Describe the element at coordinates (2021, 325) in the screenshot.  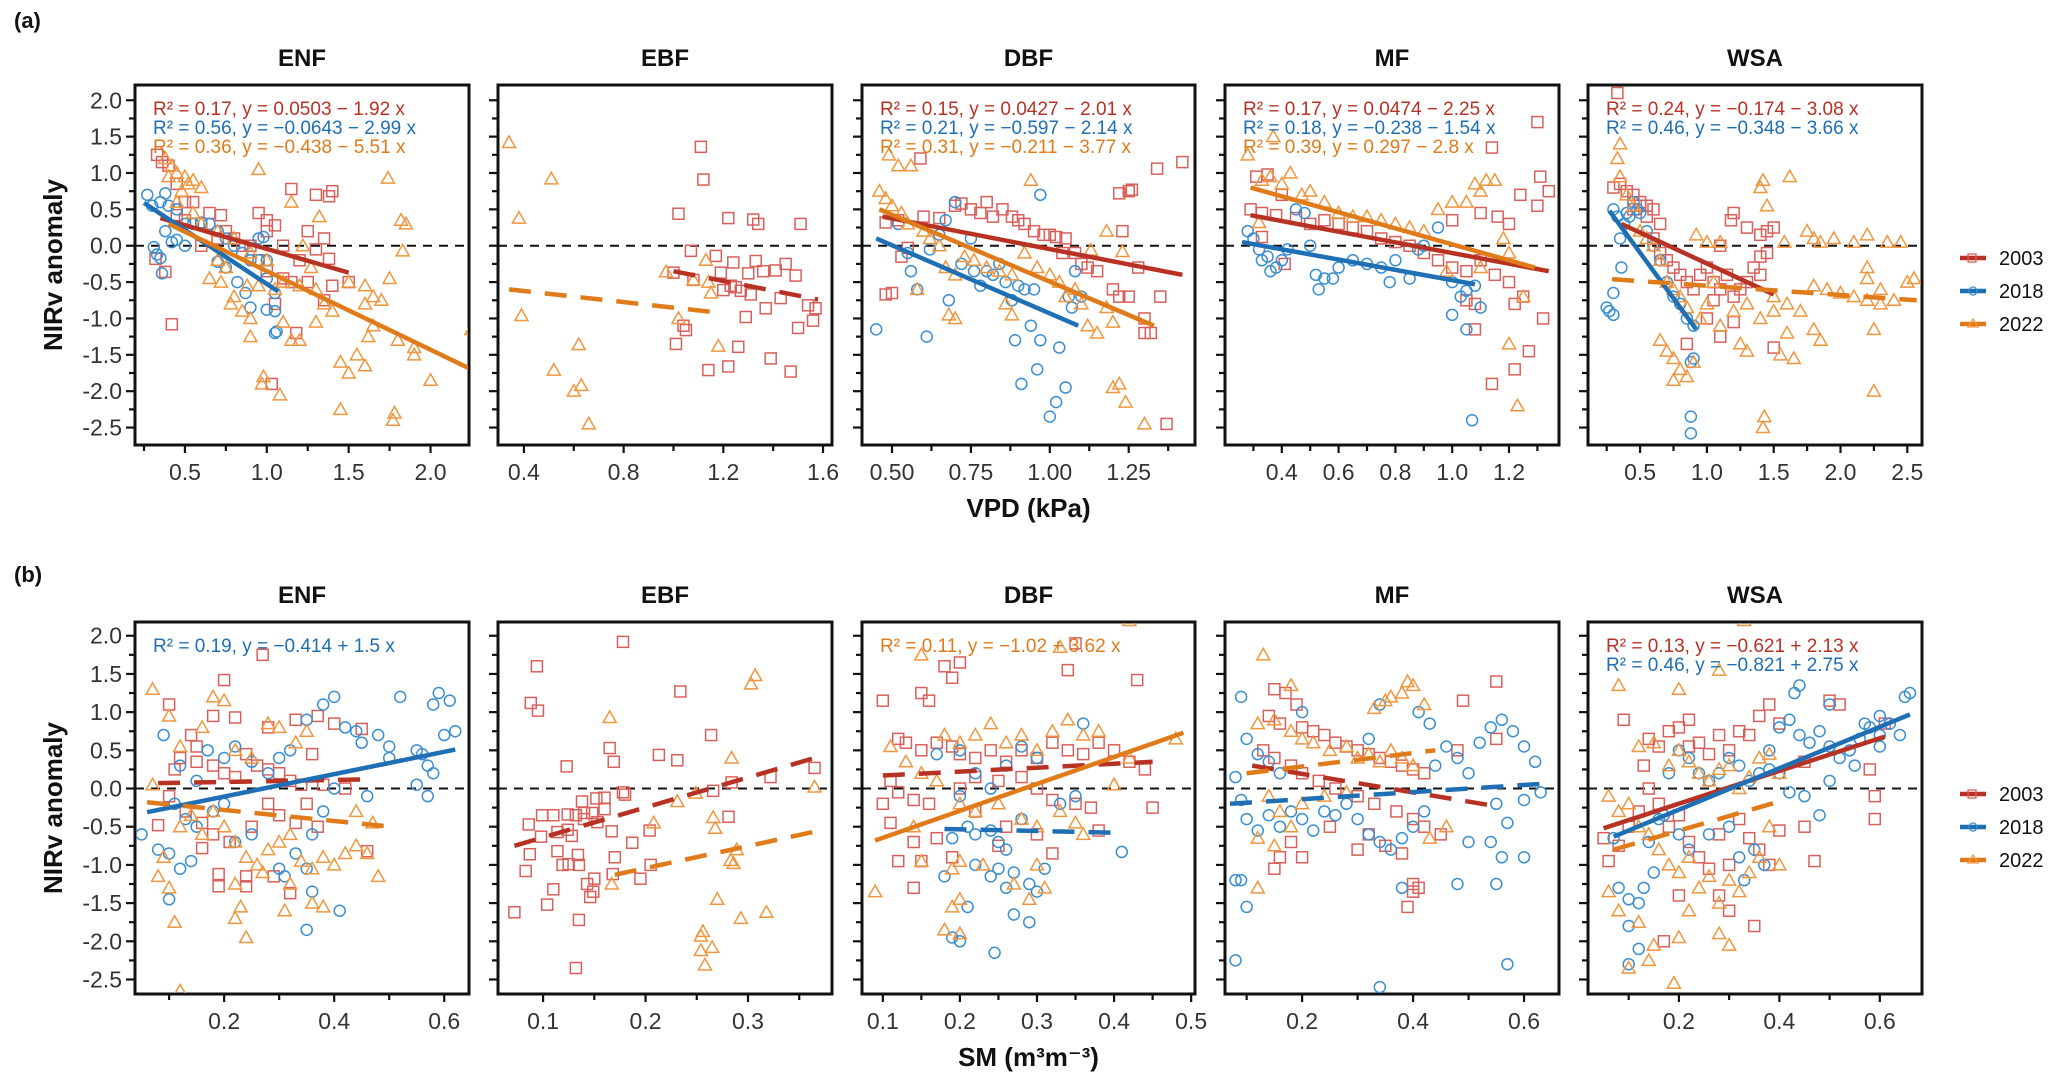
I see `legend-label: 2022` at that location.